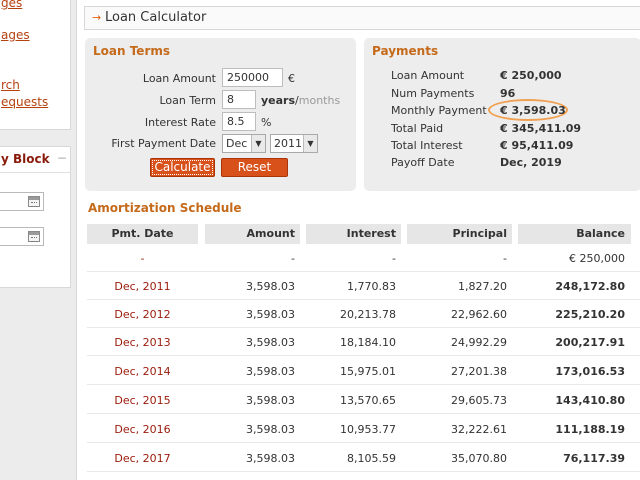 Image resolution: width=640 pixels, height=480 pixels. Describe the element at coordinates (508, 93) in the screenshot. I see `summary-value: 96` at that location.